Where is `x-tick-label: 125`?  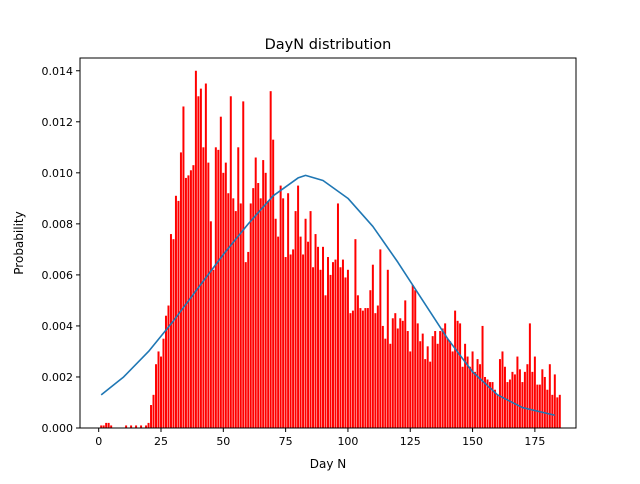 x-tick-label: 125 is located at coordinates (410, 441).